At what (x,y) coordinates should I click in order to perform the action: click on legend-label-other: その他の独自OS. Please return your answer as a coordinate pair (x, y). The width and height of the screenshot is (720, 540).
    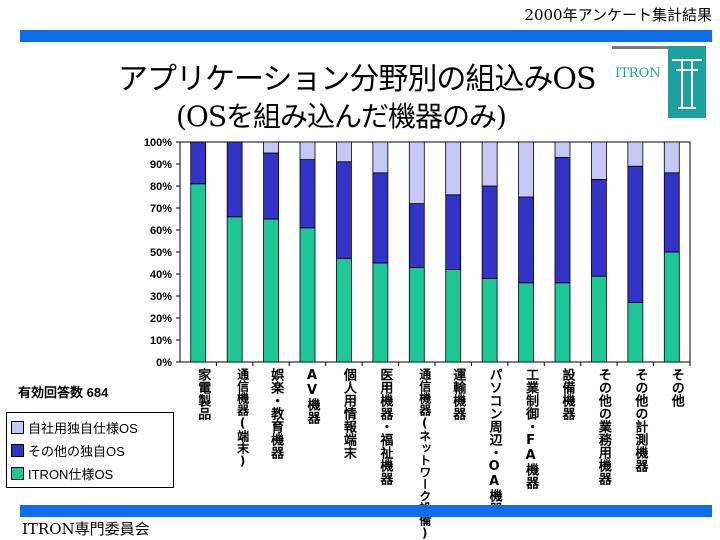
    Looking at the image, I should click on (76, 451).